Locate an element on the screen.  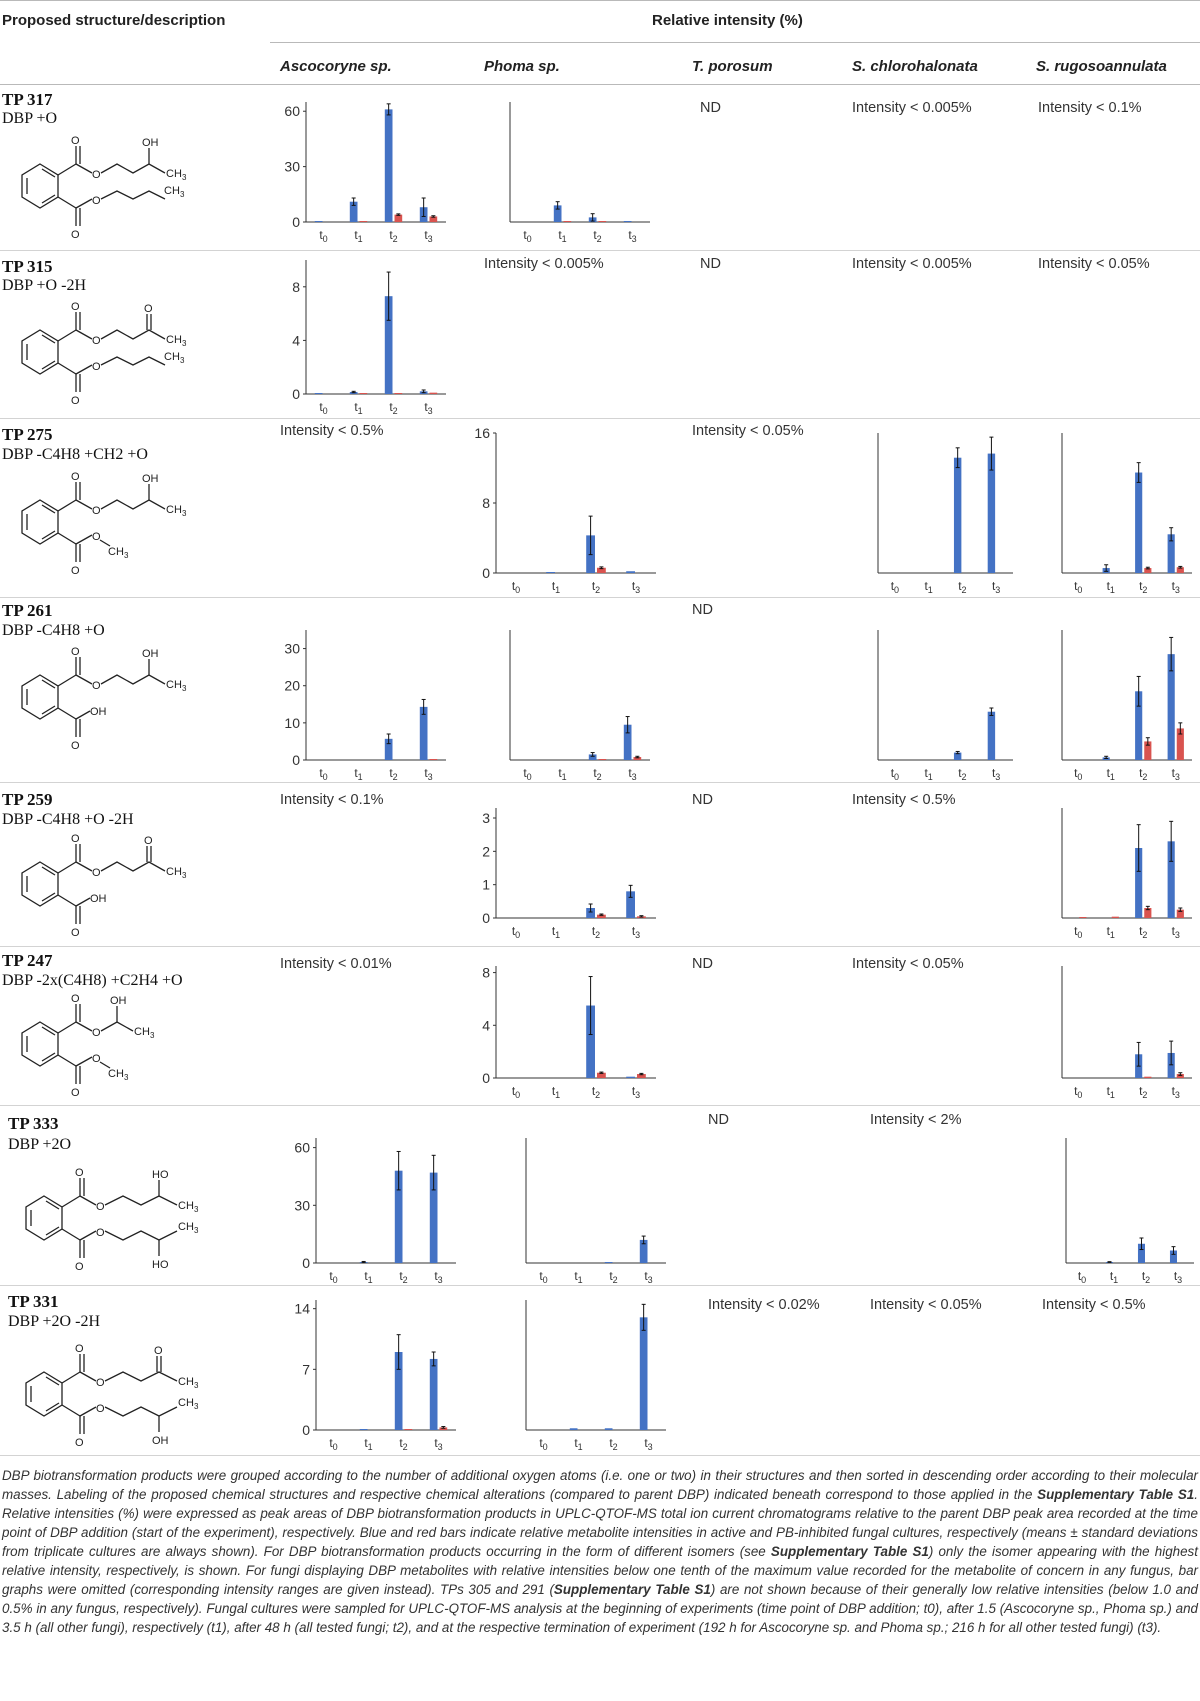
structure-tp275: OO OH CH 3 OO CH 3 is located at coordinates (104, 524).